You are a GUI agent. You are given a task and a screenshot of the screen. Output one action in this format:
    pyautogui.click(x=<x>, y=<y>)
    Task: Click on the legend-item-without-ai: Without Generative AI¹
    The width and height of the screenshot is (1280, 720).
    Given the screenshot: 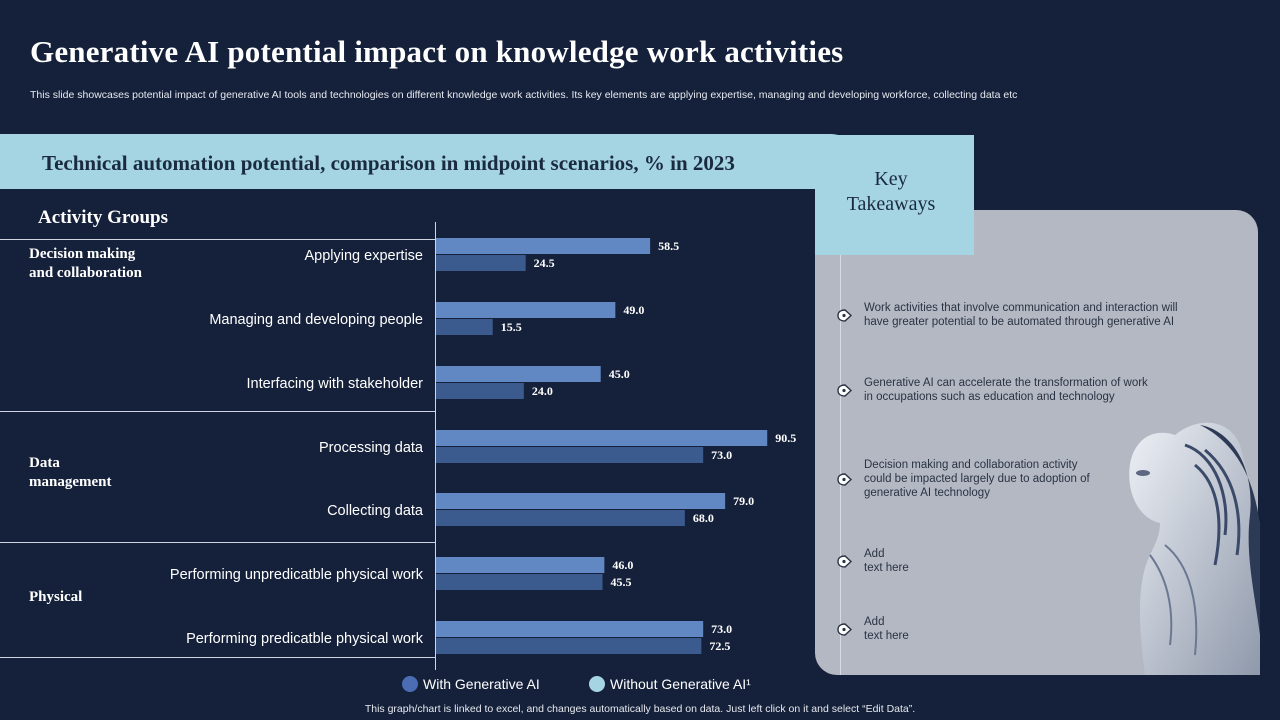 What is the action you would take?
    pyautogui.click(x=670, y=684)
    